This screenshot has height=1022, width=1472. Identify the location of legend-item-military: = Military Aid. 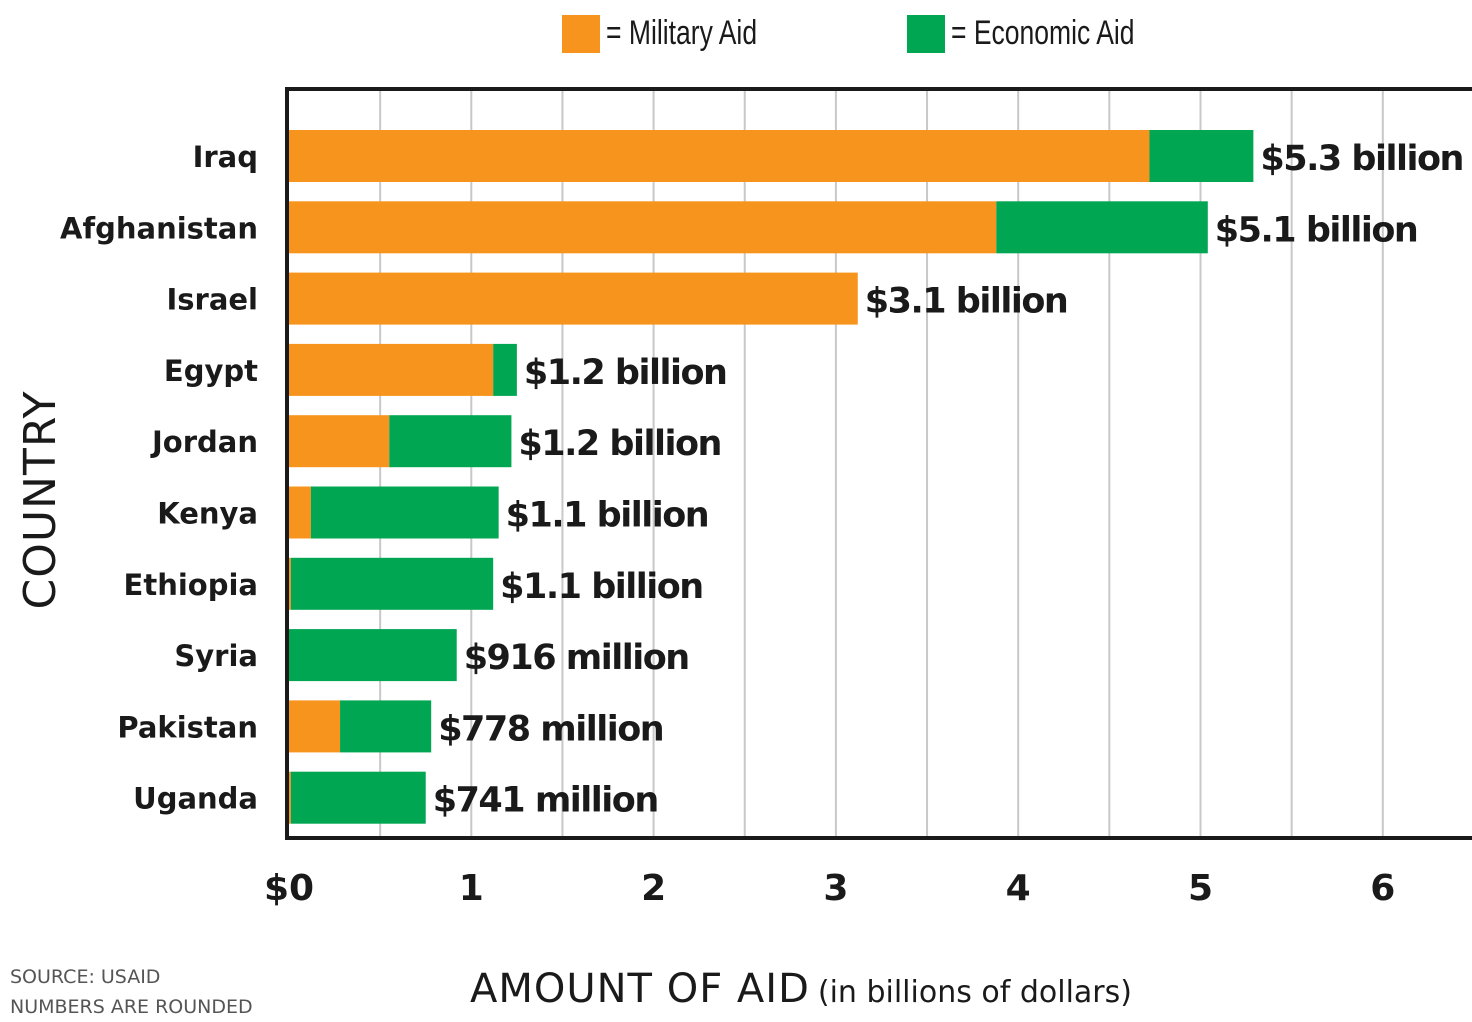
(681, 33).